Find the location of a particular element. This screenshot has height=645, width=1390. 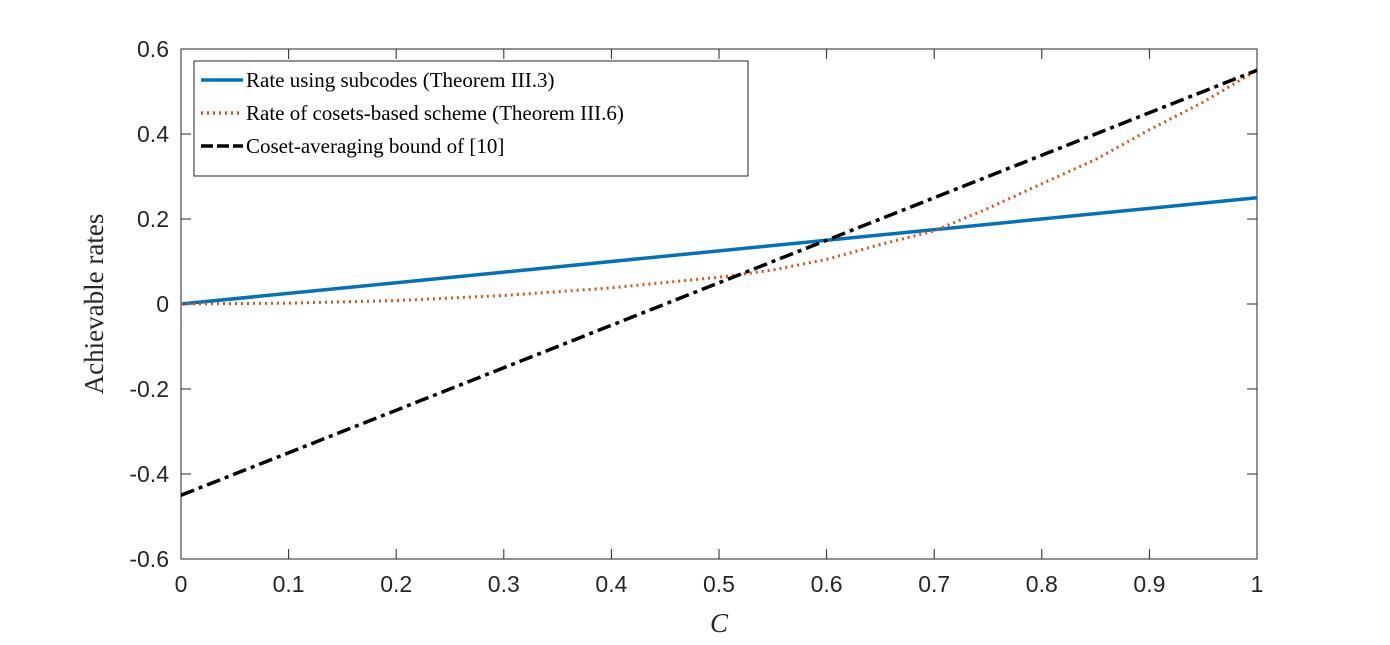

legend-label-2: Coset-averaging bound of [10] is located at coordinates (375, 146).